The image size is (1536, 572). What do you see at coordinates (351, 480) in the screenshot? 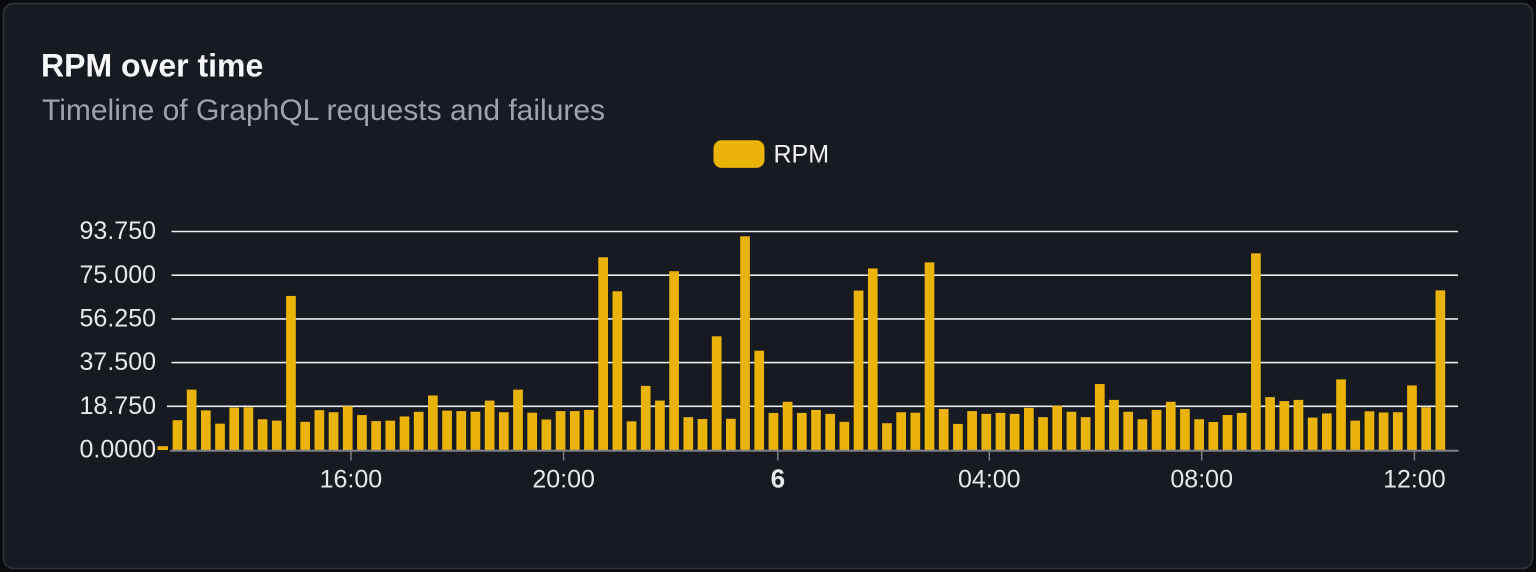
I see `svg-text: 16:00` at bounding box center [351, 480].